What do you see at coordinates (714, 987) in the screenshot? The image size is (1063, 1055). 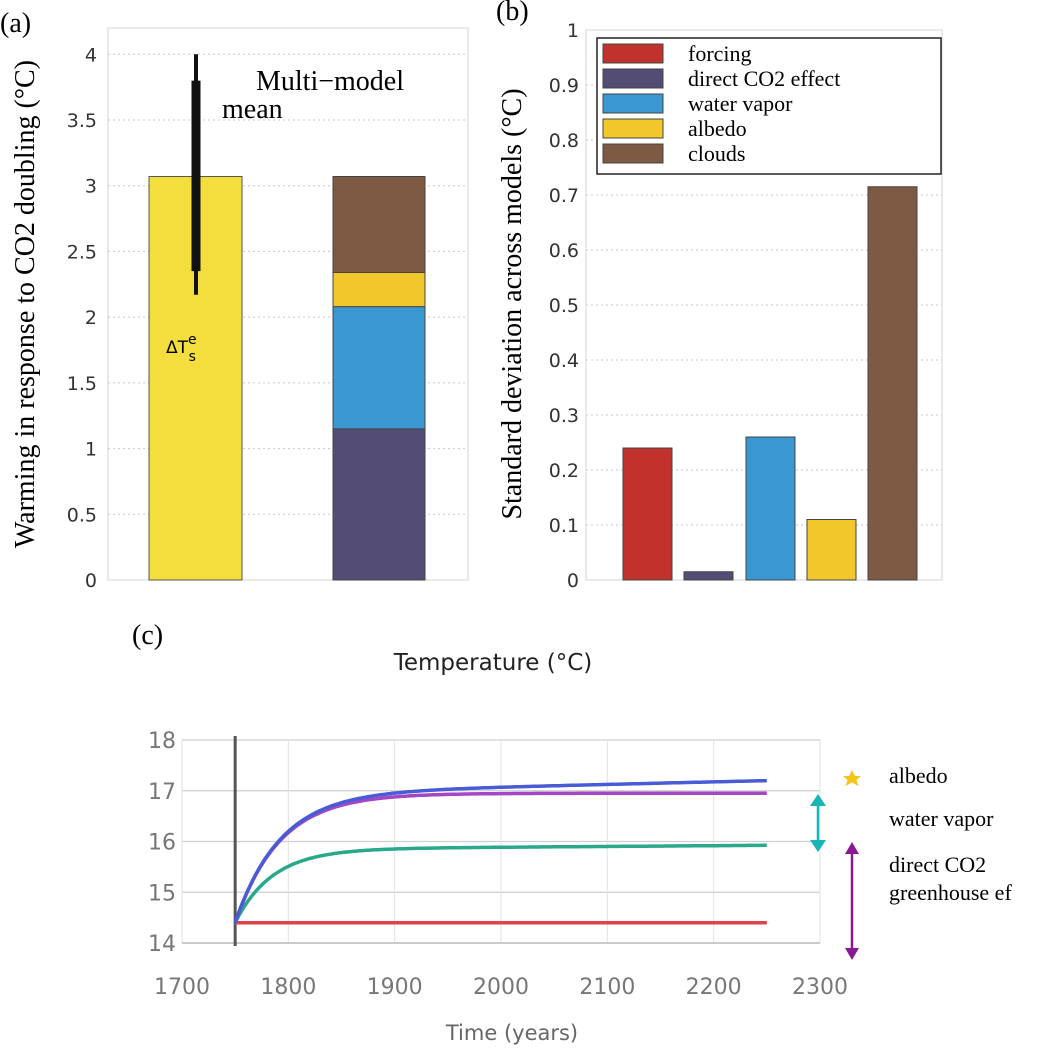 I see `x-tick-label: 2200` at bounding box center [714, 987].